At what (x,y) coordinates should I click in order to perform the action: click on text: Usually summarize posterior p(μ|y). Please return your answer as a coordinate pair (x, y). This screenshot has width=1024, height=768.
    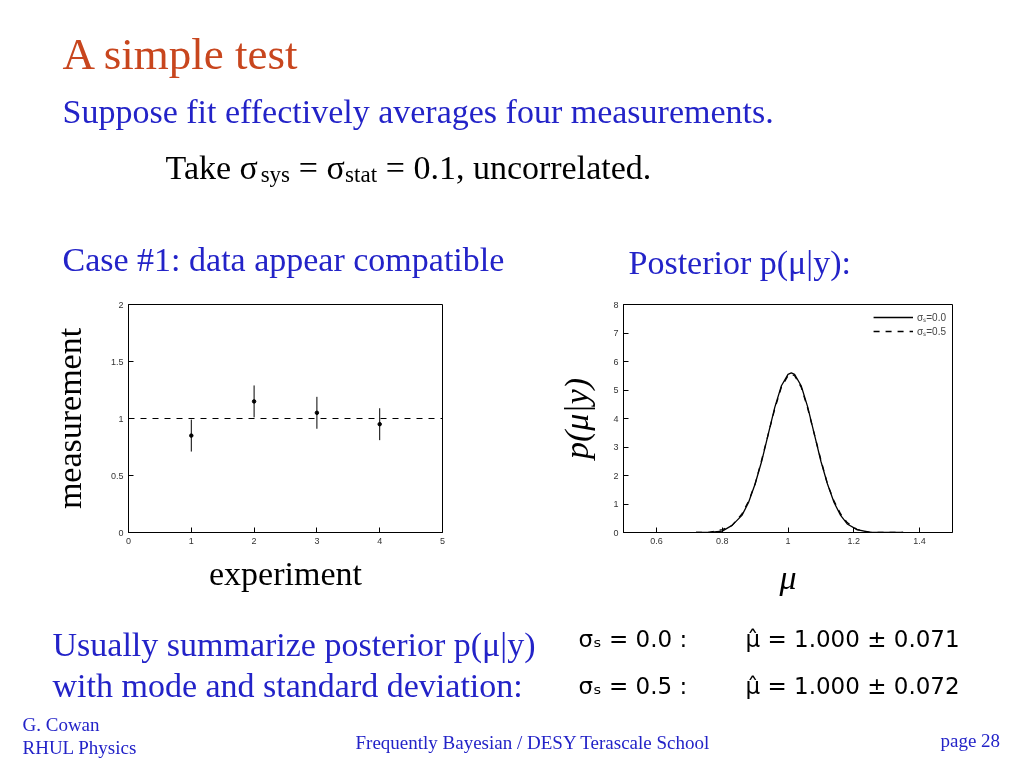
    Looking at the image, I should click on (294, 645).